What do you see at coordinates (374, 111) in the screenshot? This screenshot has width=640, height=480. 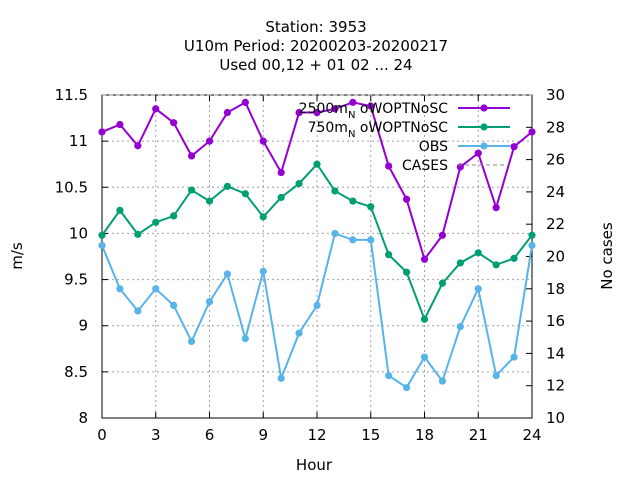 I see `legend-label: 2500mN oWOPTNoSC` at bounding box center [374, 111].